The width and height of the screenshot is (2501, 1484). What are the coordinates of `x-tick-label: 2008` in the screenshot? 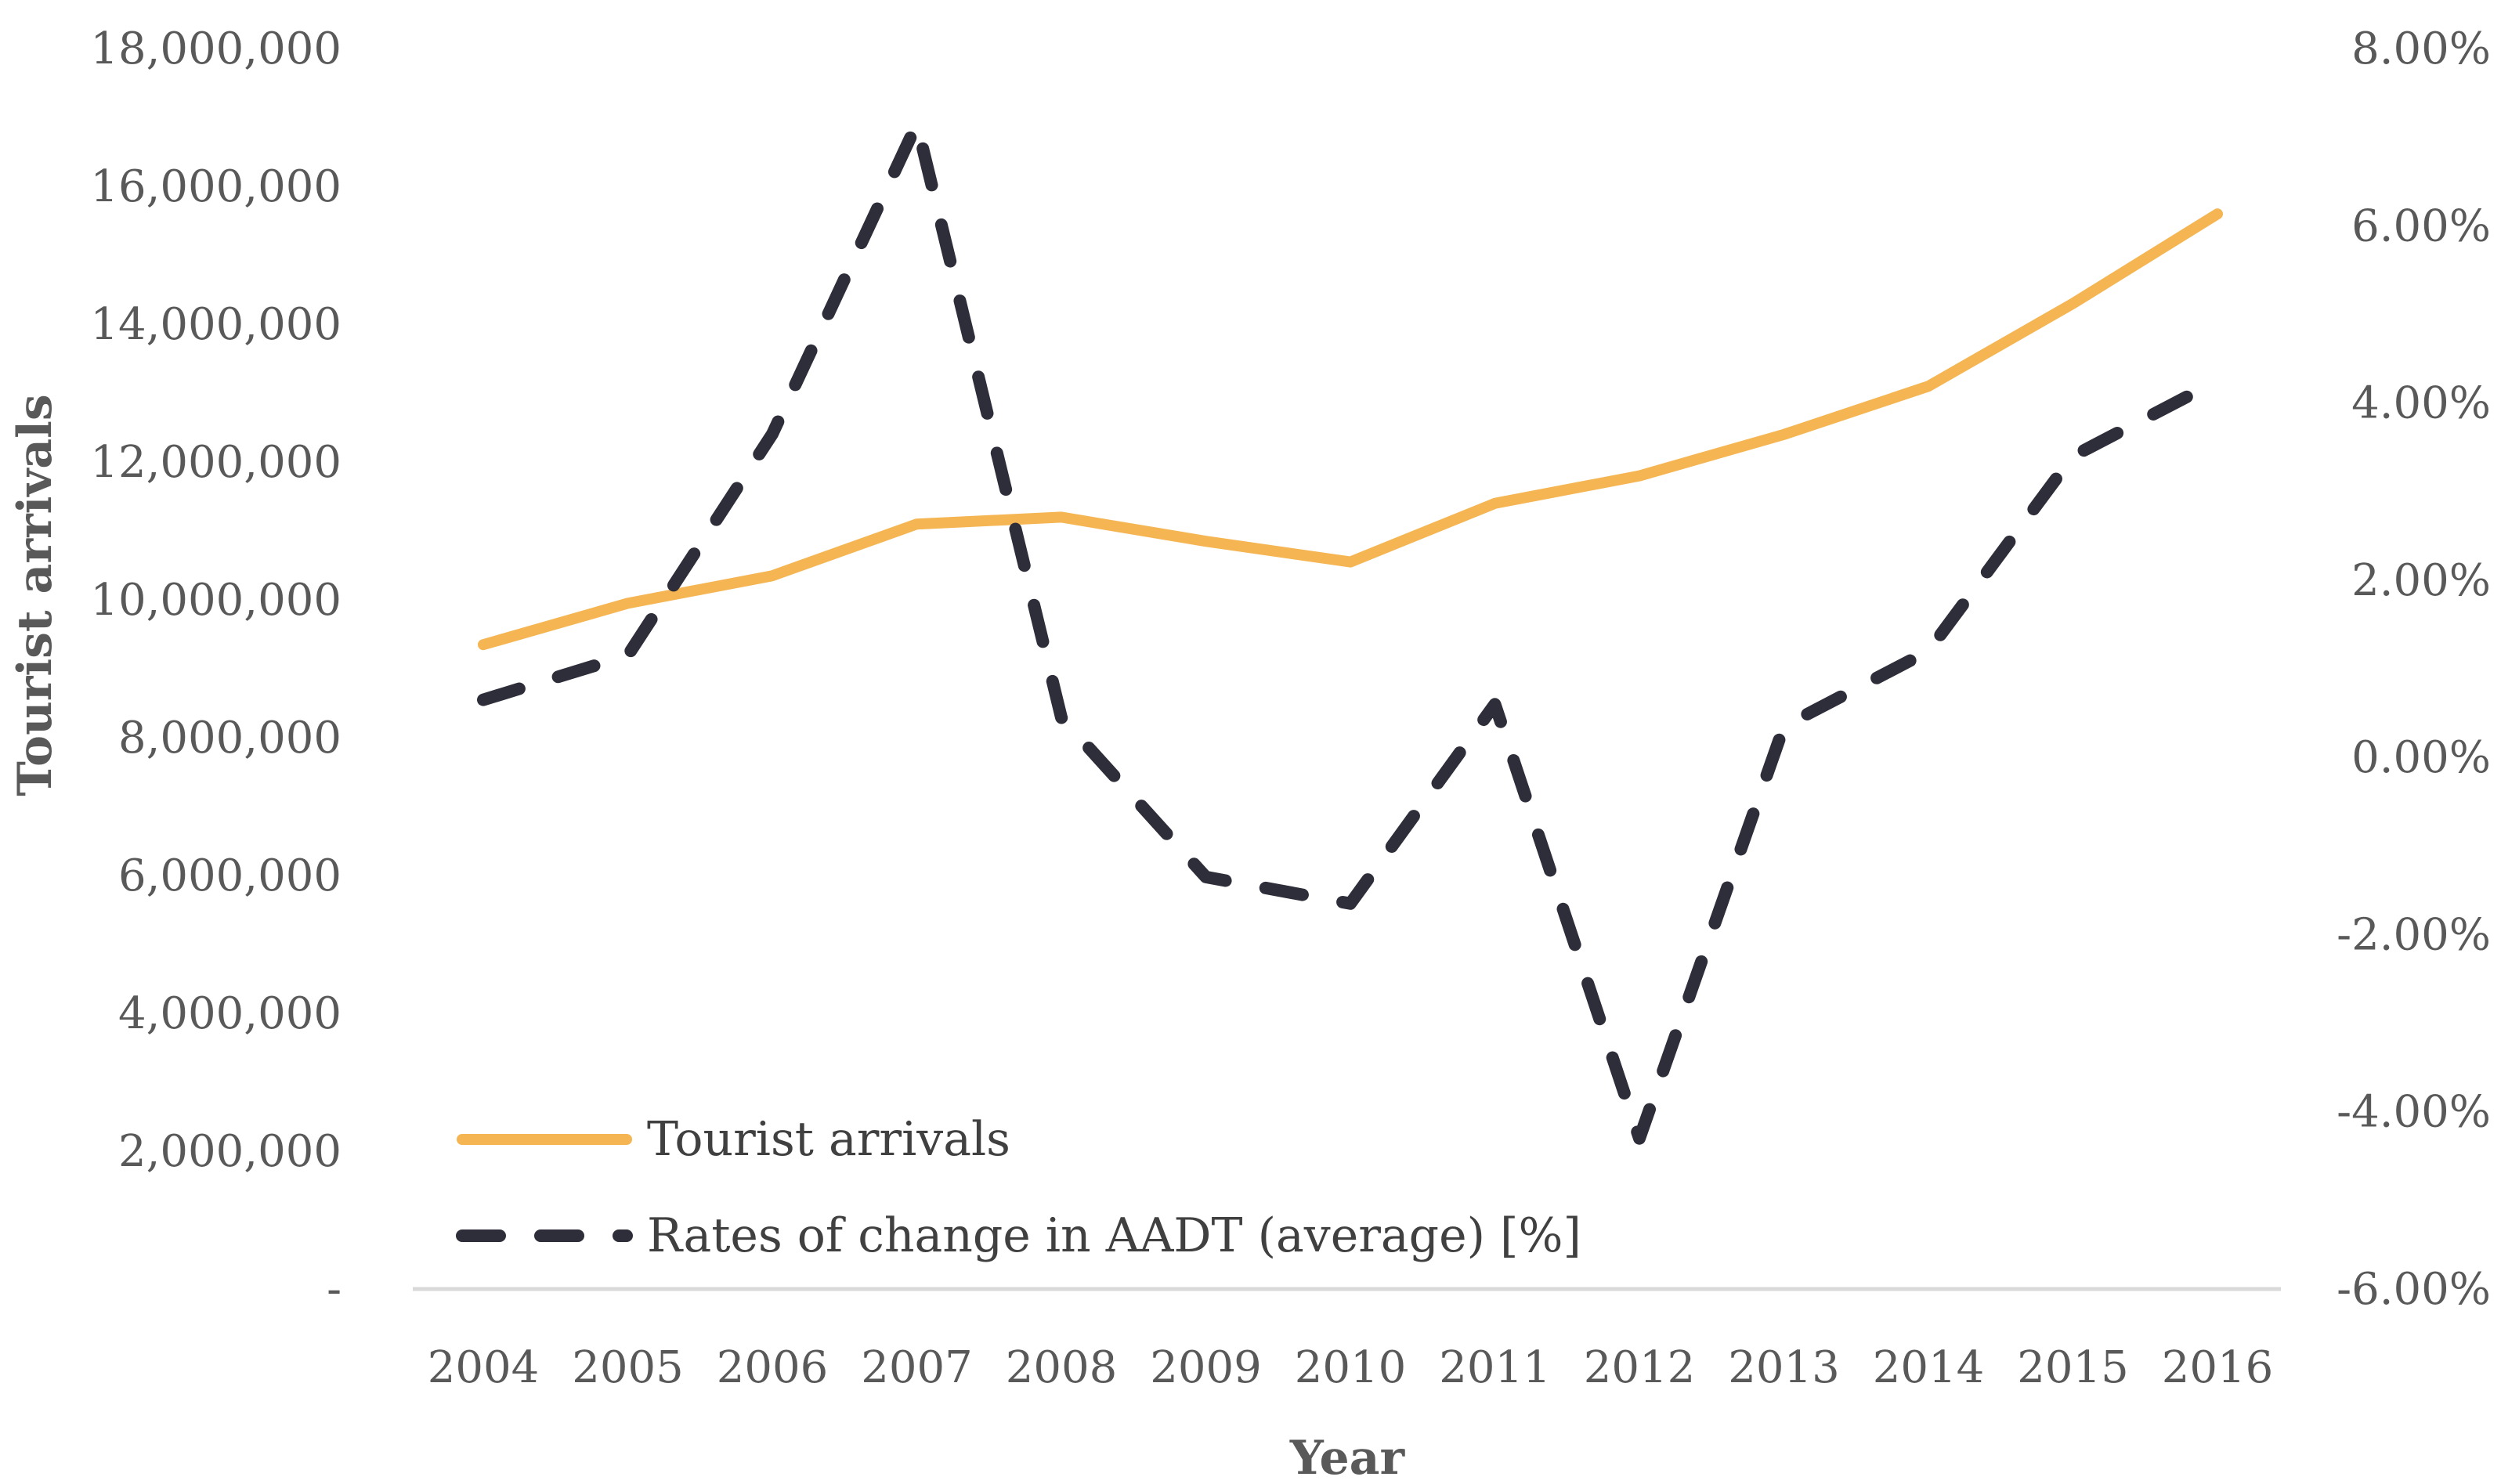 It's located at (1062, 1367).